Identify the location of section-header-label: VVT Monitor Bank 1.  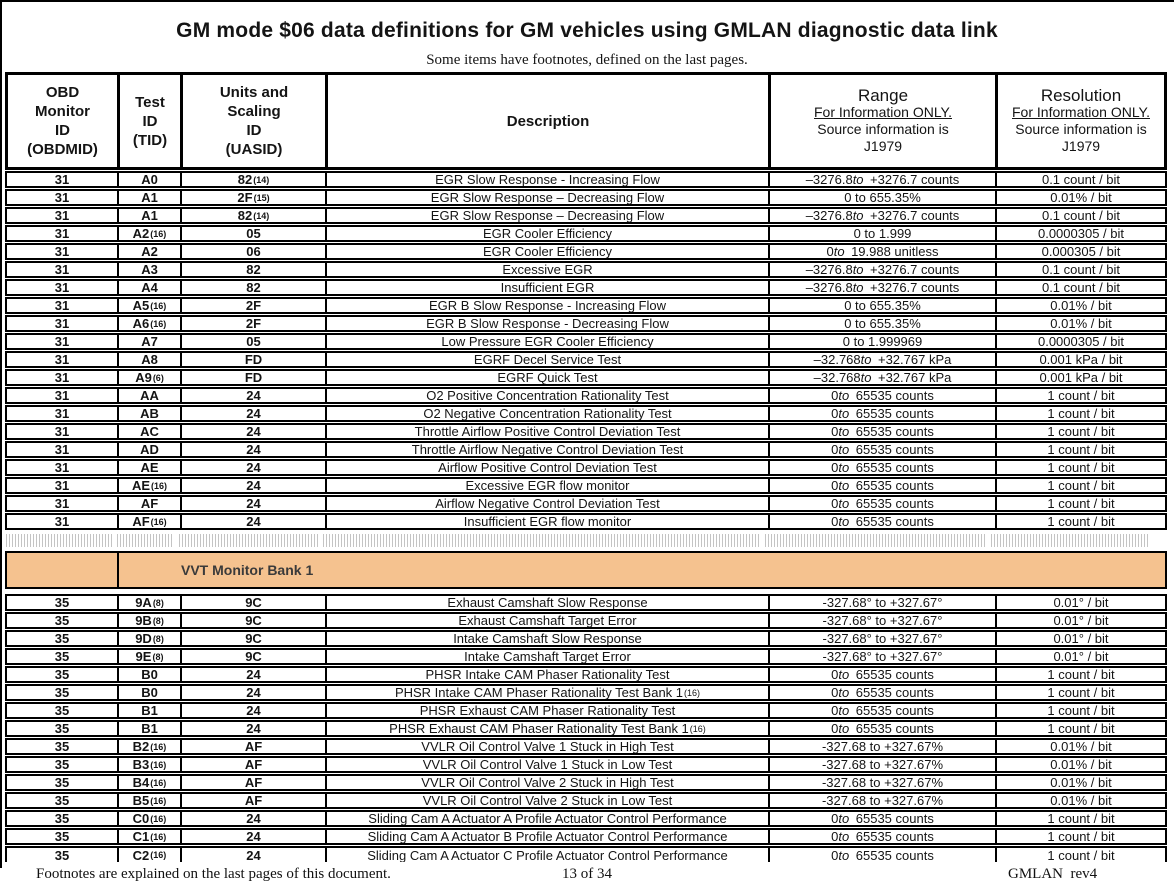
(247, 570).